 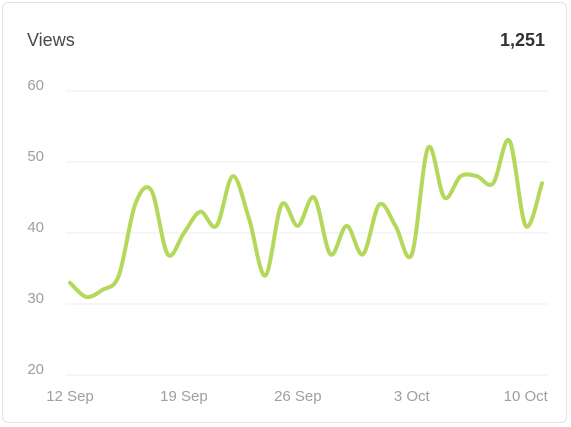 I want to click on x-tick-label: 10 Oct, so click(x=526, y=396).